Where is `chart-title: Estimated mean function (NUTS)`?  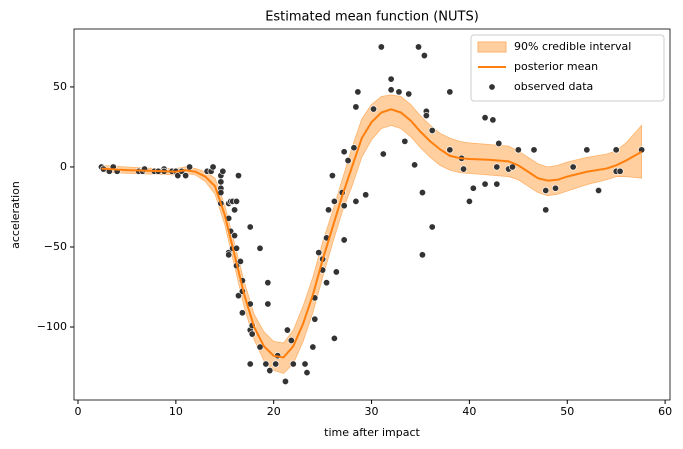
chart-title: Estimated mean function (NUTS) is located at coordinates (372, 17).